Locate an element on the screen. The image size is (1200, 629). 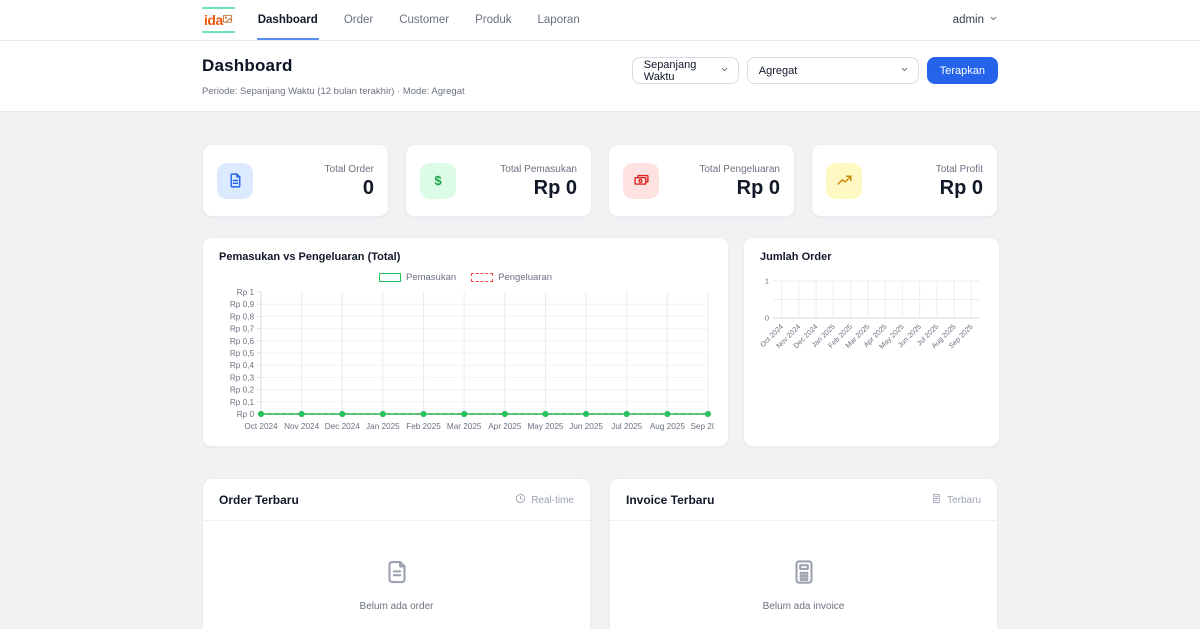
panel-title: Order Terbaru is located at coordinates (259, 500).